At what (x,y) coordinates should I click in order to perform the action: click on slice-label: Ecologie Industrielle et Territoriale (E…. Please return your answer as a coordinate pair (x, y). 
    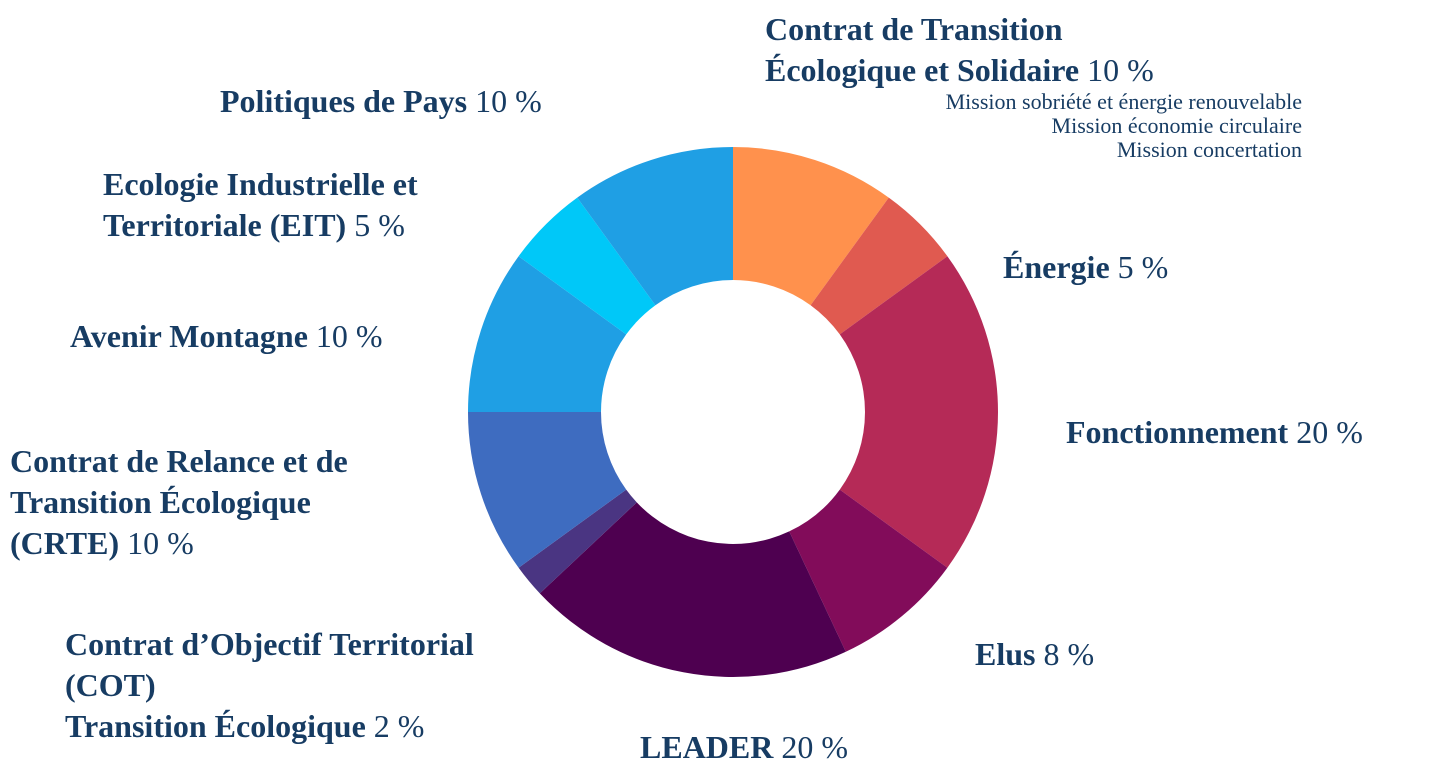
    Looking at the image, I should click on (260, 205).